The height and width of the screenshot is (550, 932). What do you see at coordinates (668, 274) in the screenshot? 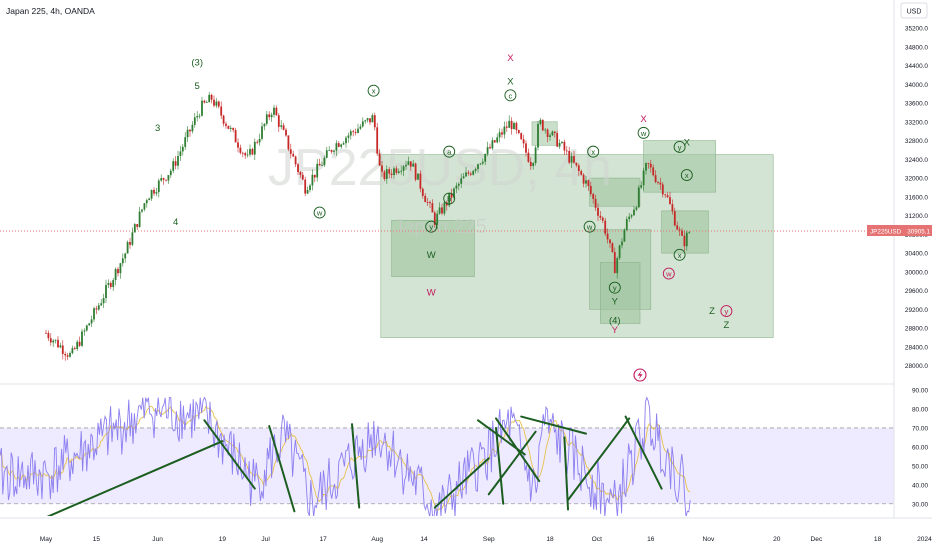
I see `wave-label: w` at bounding box center [668, 274].